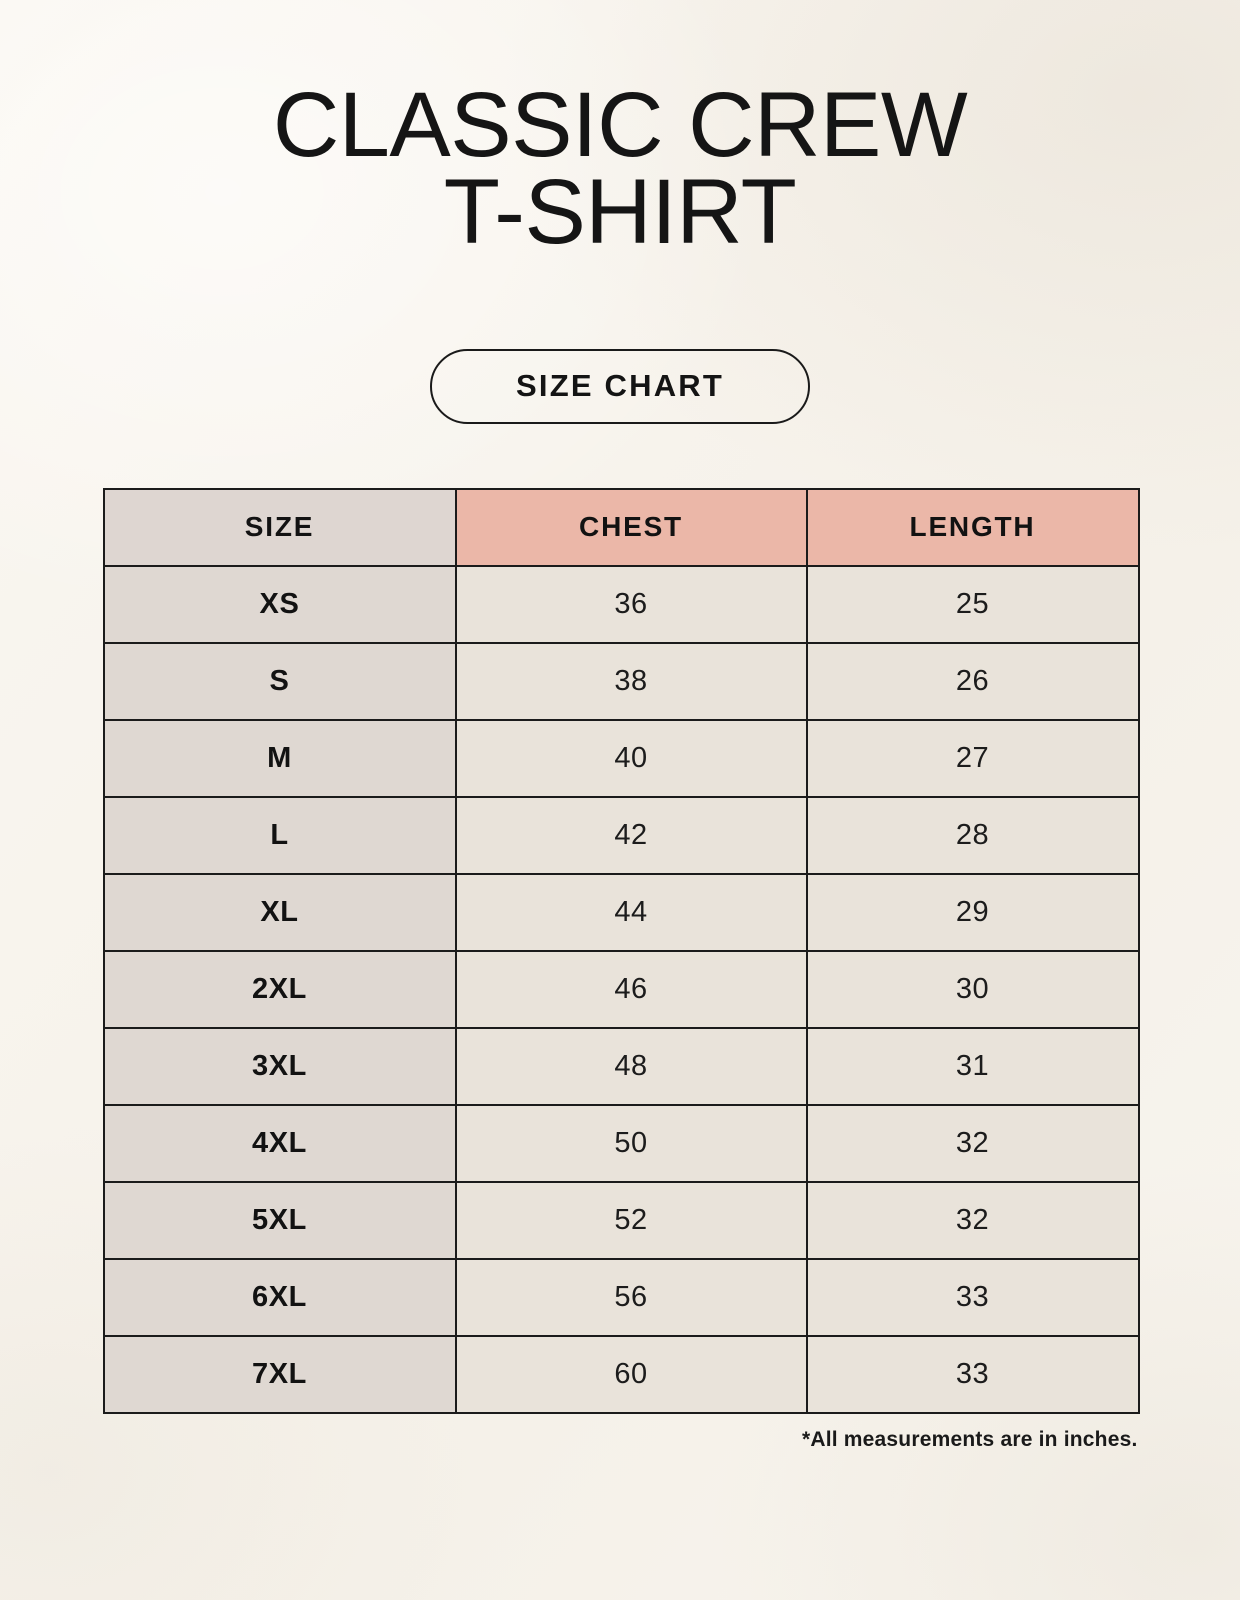 This screenshot has height=1600, width=1240. I want to click on table-row: 3XL 48 31, so click(621, 1066).